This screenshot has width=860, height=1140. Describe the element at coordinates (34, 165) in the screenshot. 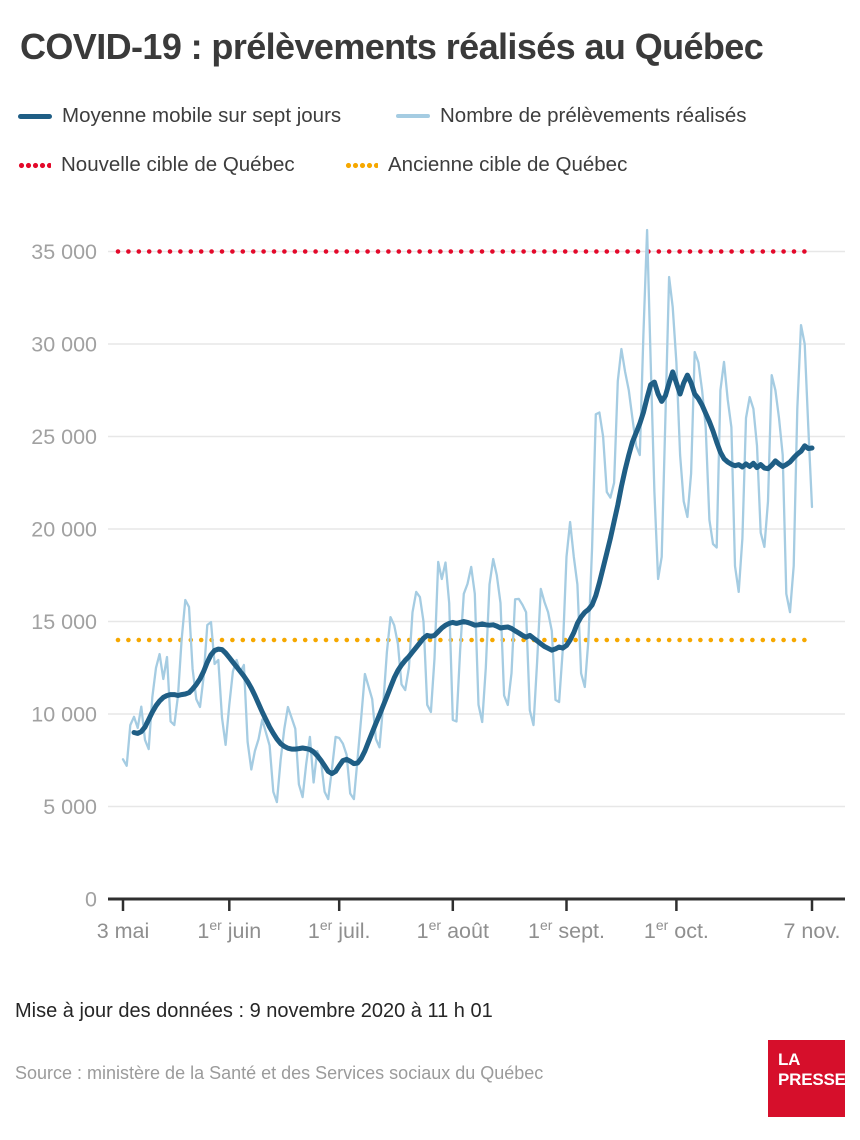

I see `new-target-dotted-swatch-icon` at that location.